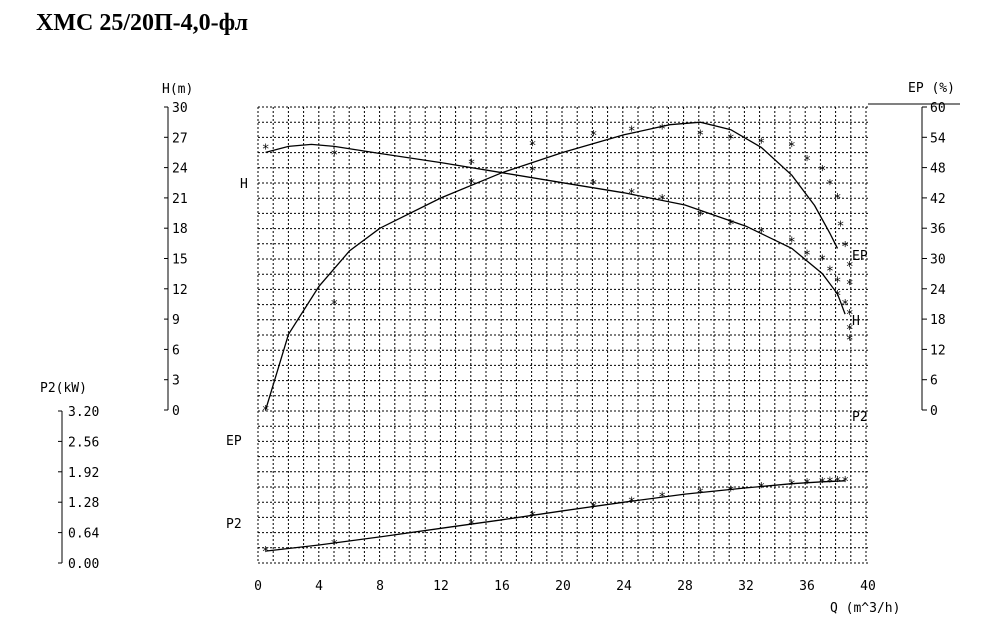 The width and height of the screenshot is (988, 634). Describe the element at coordinates (380, 586) in the screenshot. I see `x-axis-tick-label: 8` at that location.